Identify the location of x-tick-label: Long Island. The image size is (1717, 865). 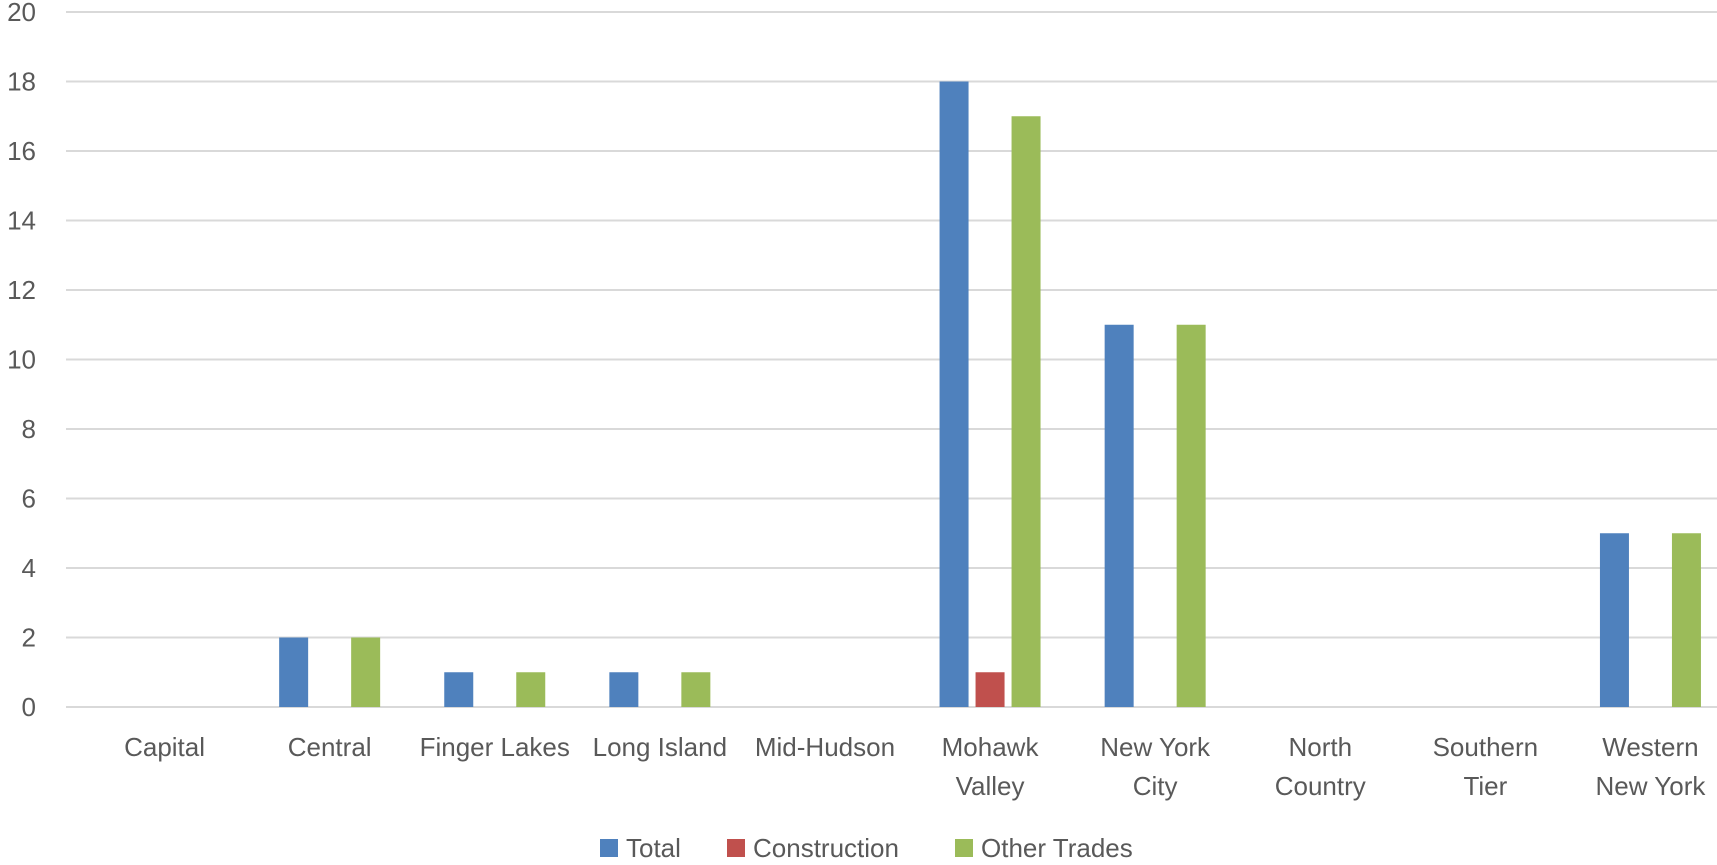
(660, 747).